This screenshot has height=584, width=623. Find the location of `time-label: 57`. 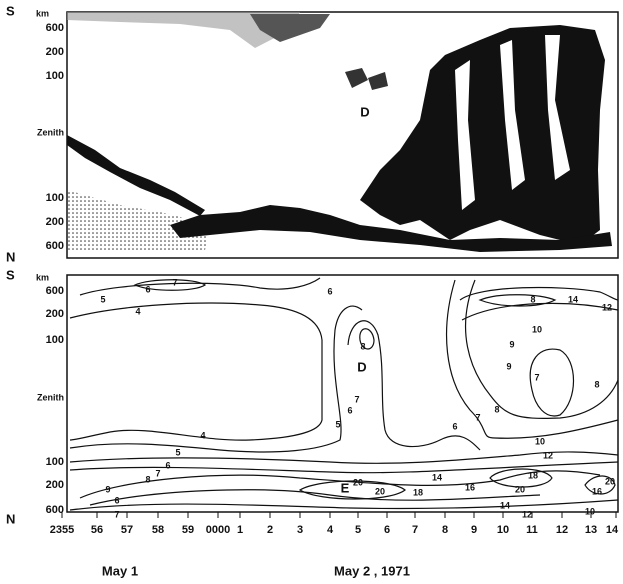

time-label: 57 is located at coordinates (127, 530).